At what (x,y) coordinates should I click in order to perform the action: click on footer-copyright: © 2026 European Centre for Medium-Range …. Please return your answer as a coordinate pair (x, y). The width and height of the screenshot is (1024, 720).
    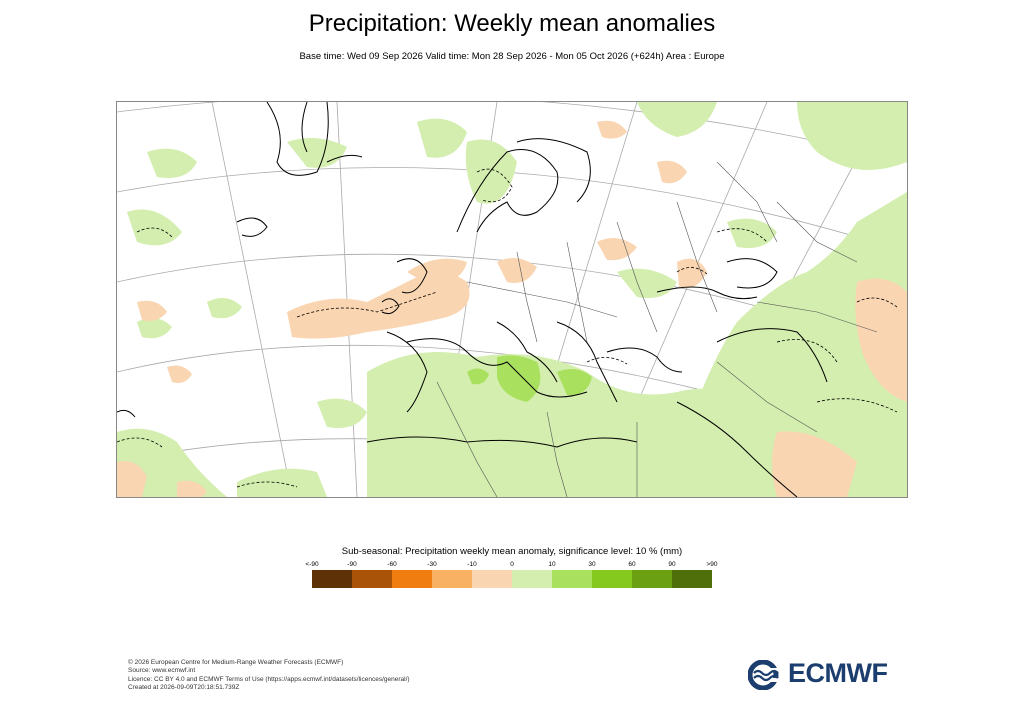
    Looking at the image, I should click on (236, 662).